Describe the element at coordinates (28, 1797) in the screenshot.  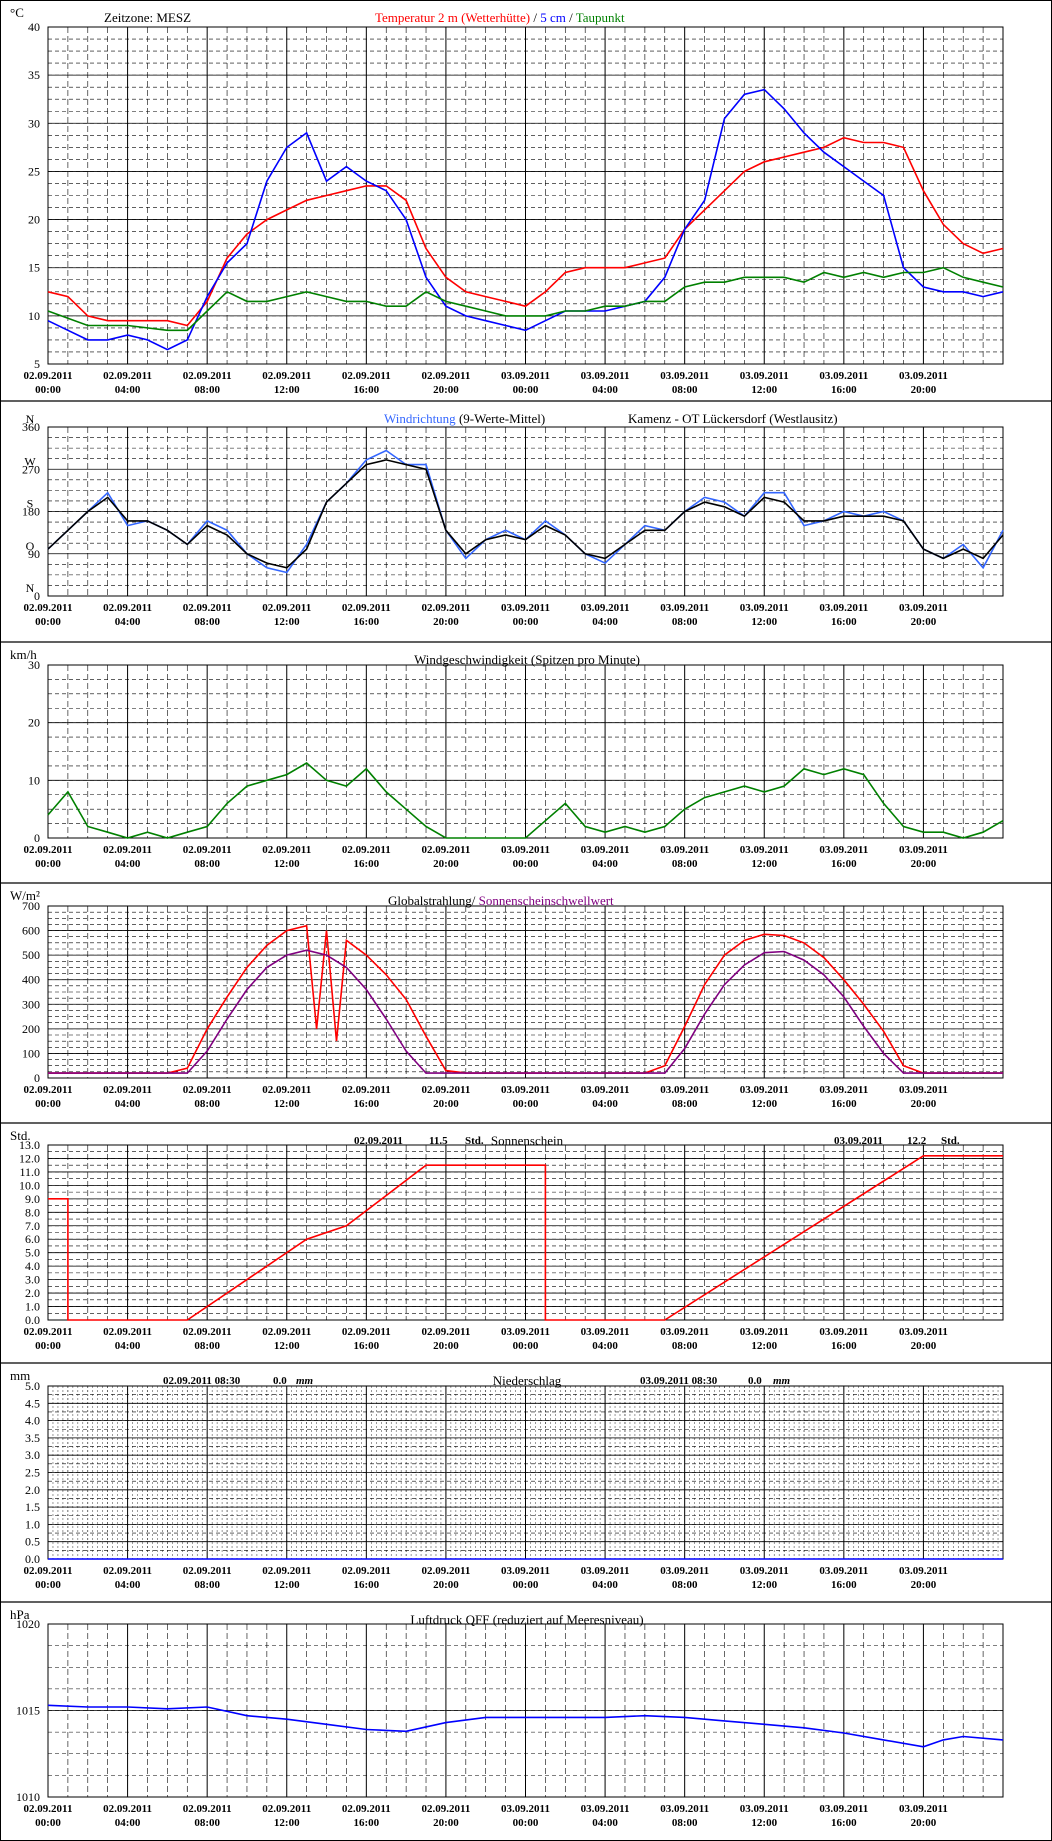
I see `y-tick-label: 1010` at that location.